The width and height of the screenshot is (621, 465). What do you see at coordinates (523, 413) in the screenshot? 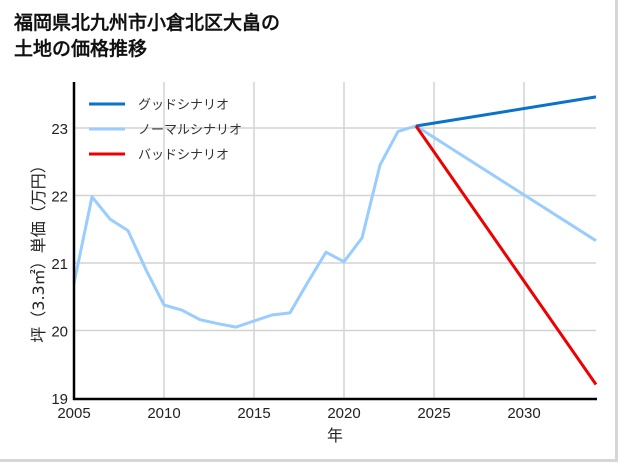
I see `x-tick-label: 2030` at bounding box center [523, 413].